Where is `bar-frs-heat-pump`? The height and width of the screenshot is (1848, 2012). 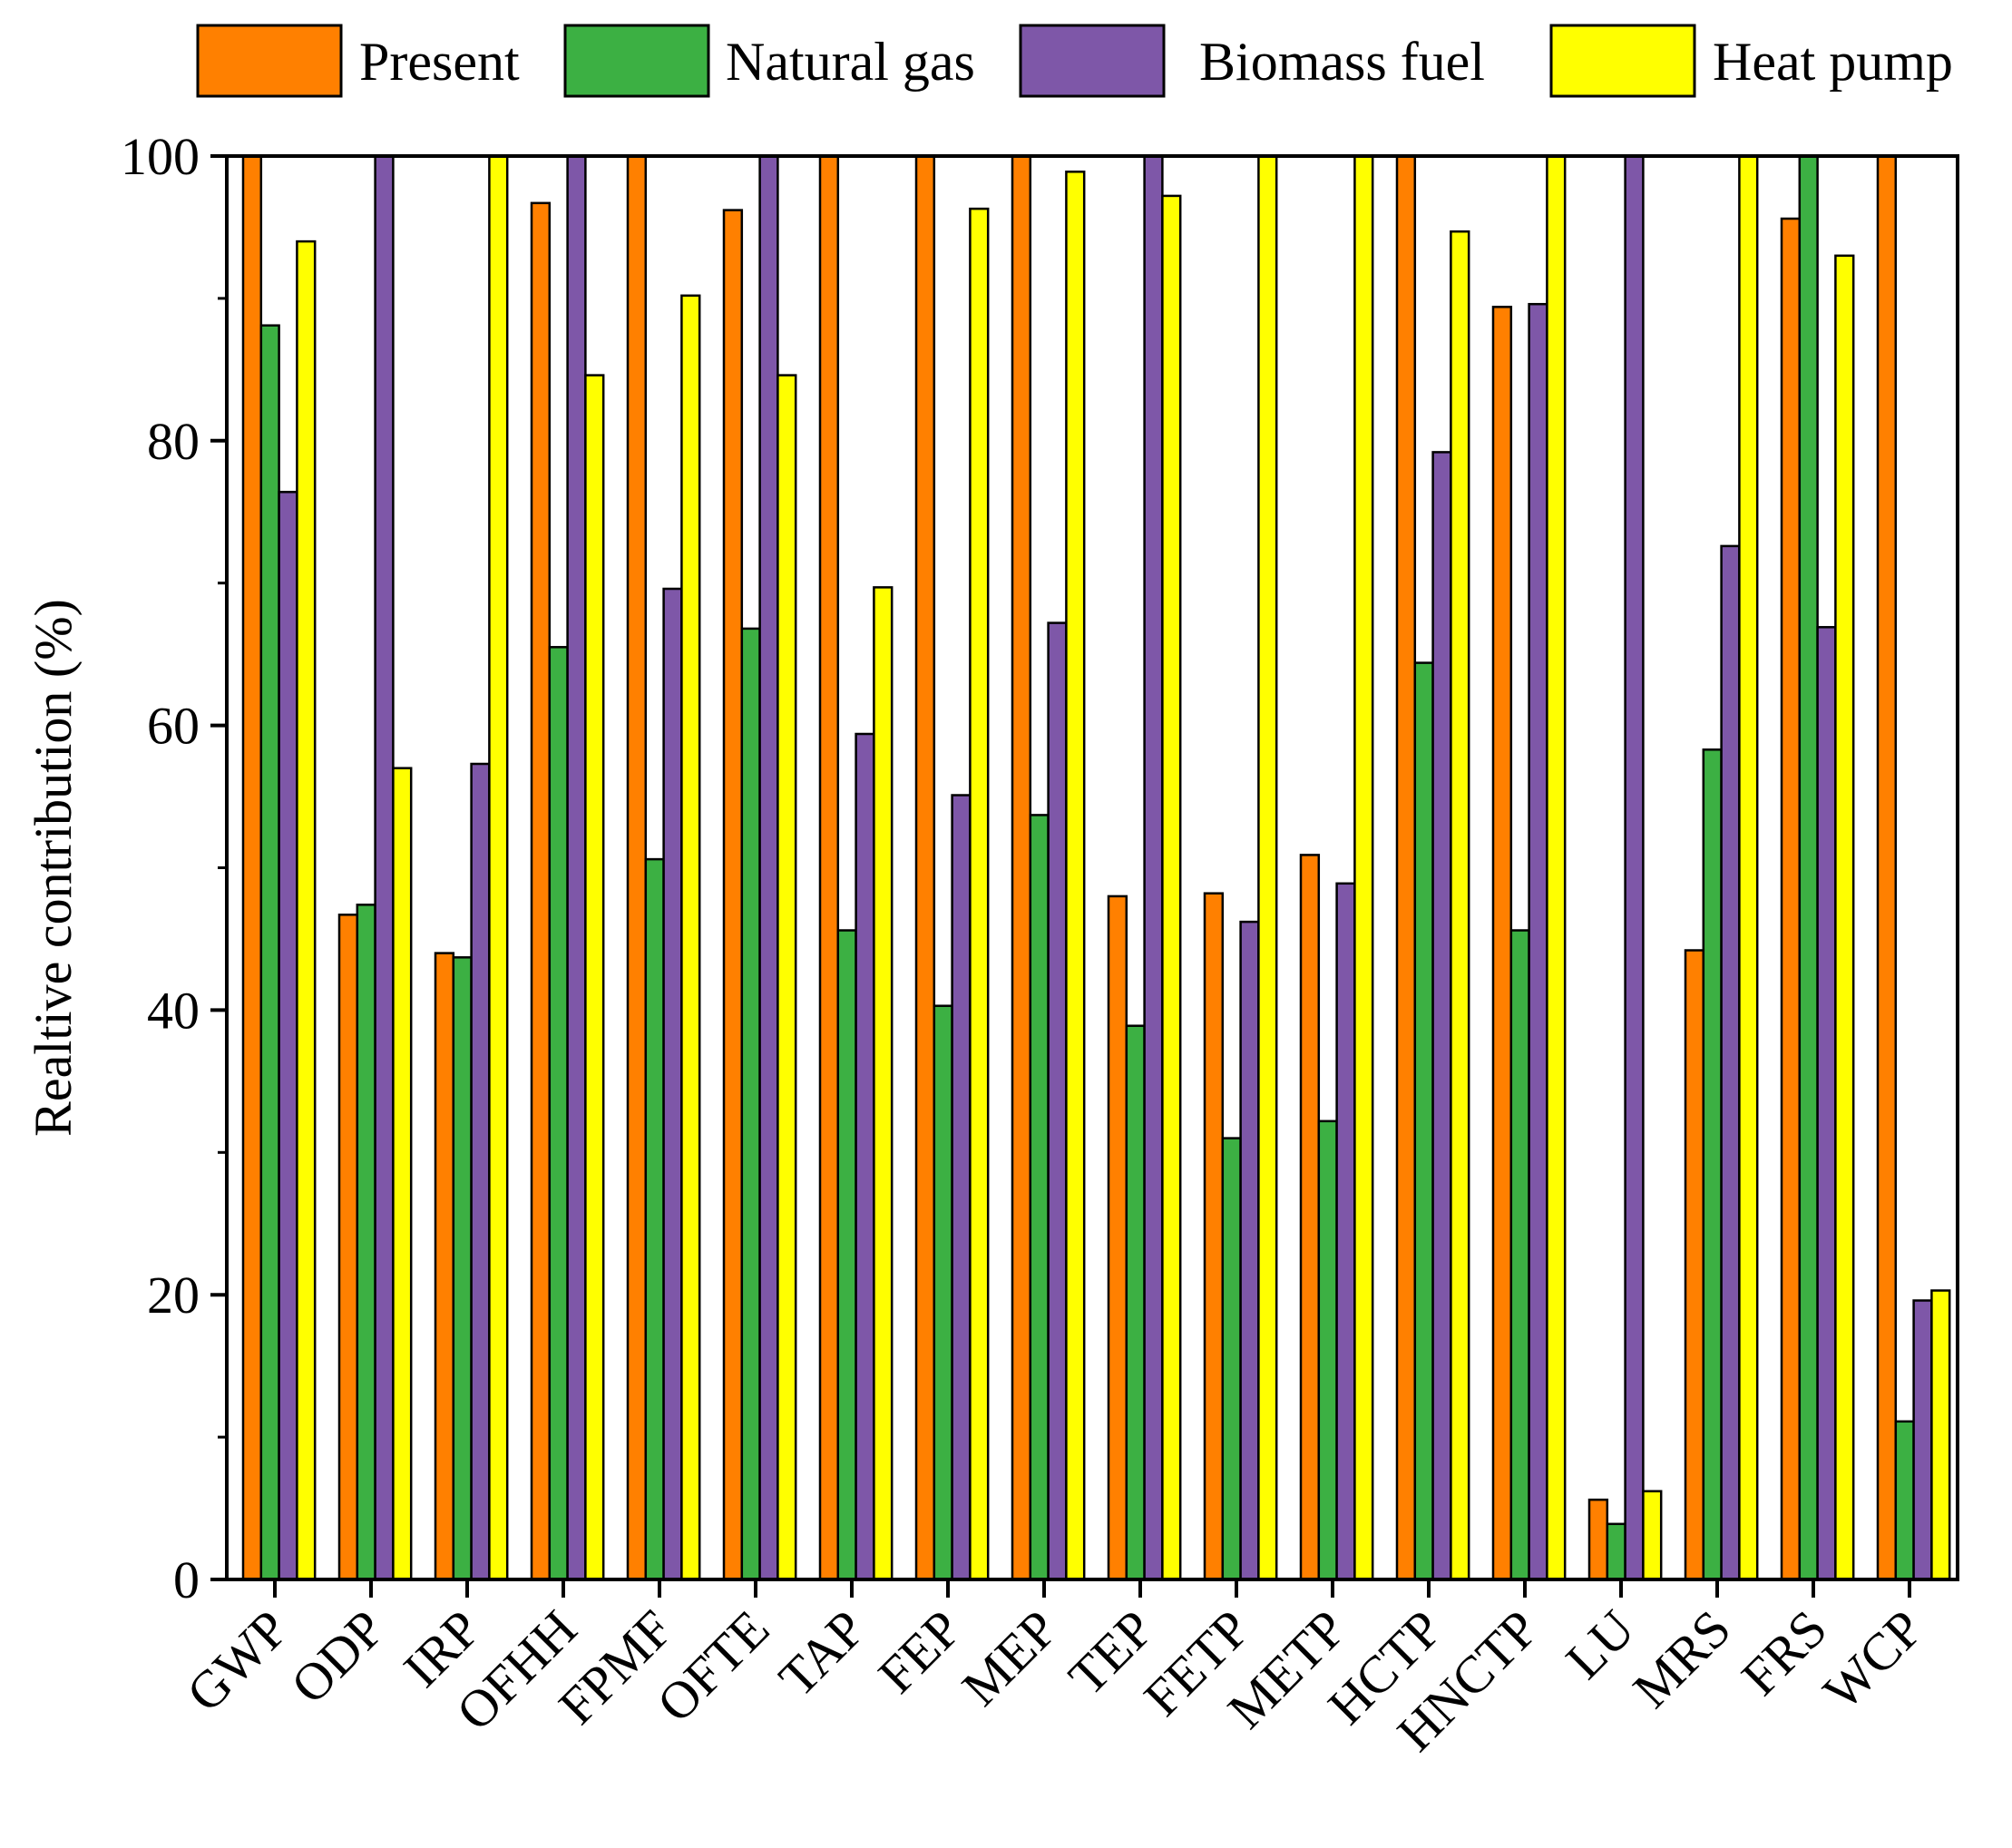
bar-frs-heat-pump is located at coordinates (1844, 917).